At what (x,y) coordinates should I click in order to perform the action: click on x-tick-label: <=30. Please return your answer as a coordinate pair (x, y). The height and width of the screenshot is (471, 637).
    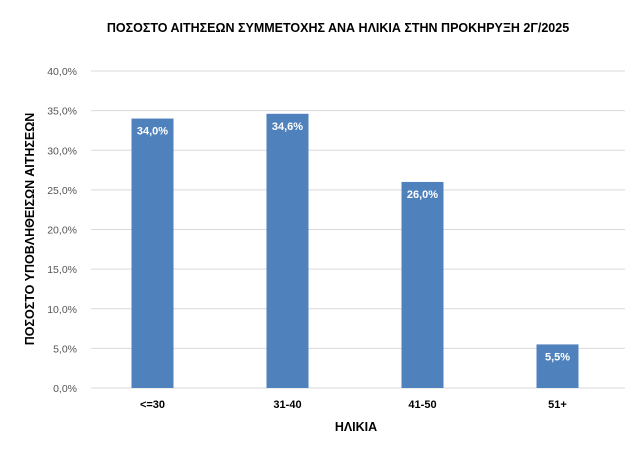
    Looking at the image, I should click on (152, 405).